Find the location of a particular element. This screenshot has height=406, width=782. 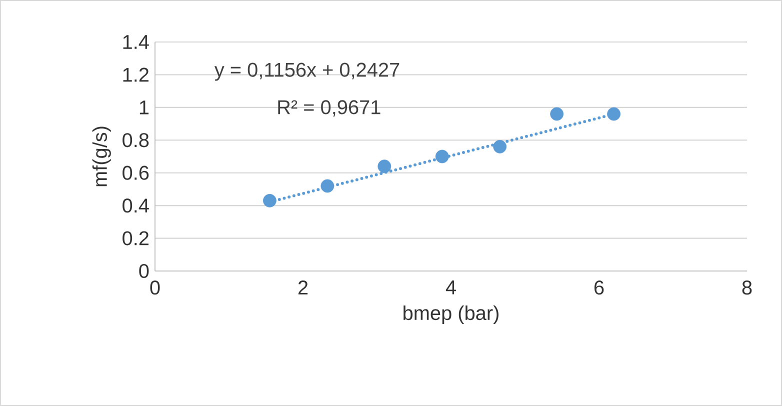

y-tick-label: 0 is located at coordinates (144, 271).